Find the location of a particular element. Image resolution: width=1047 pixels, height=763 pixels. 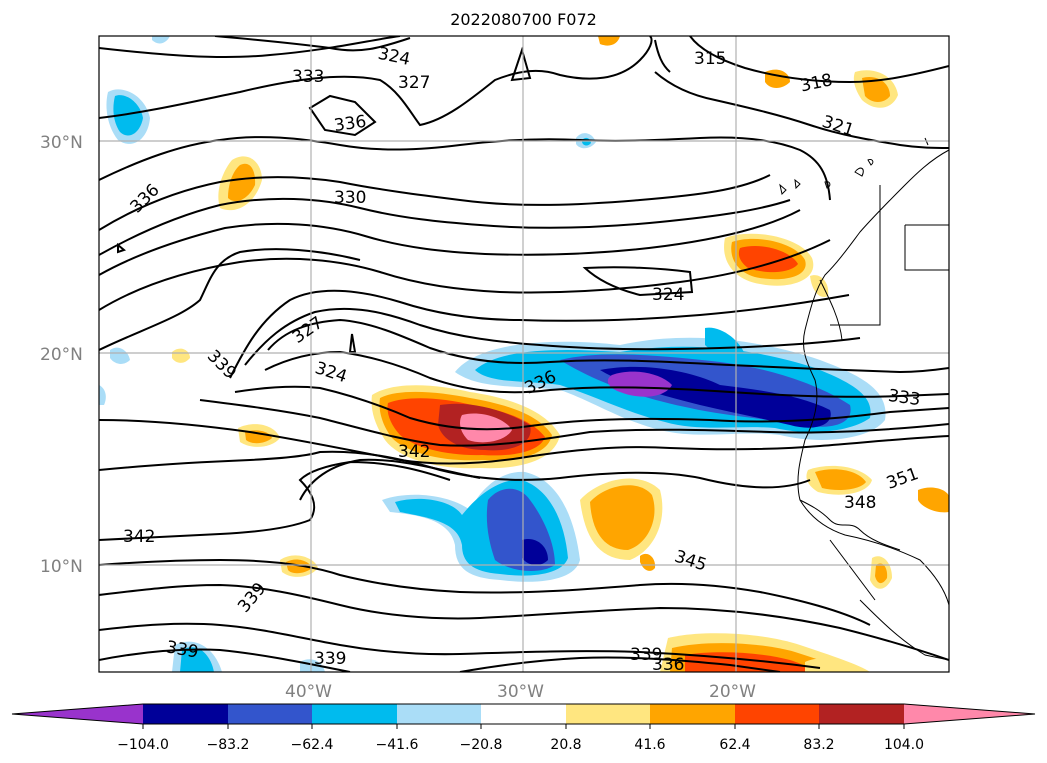

colorbar-label: 20.8 is located at coordinates (565, 745).